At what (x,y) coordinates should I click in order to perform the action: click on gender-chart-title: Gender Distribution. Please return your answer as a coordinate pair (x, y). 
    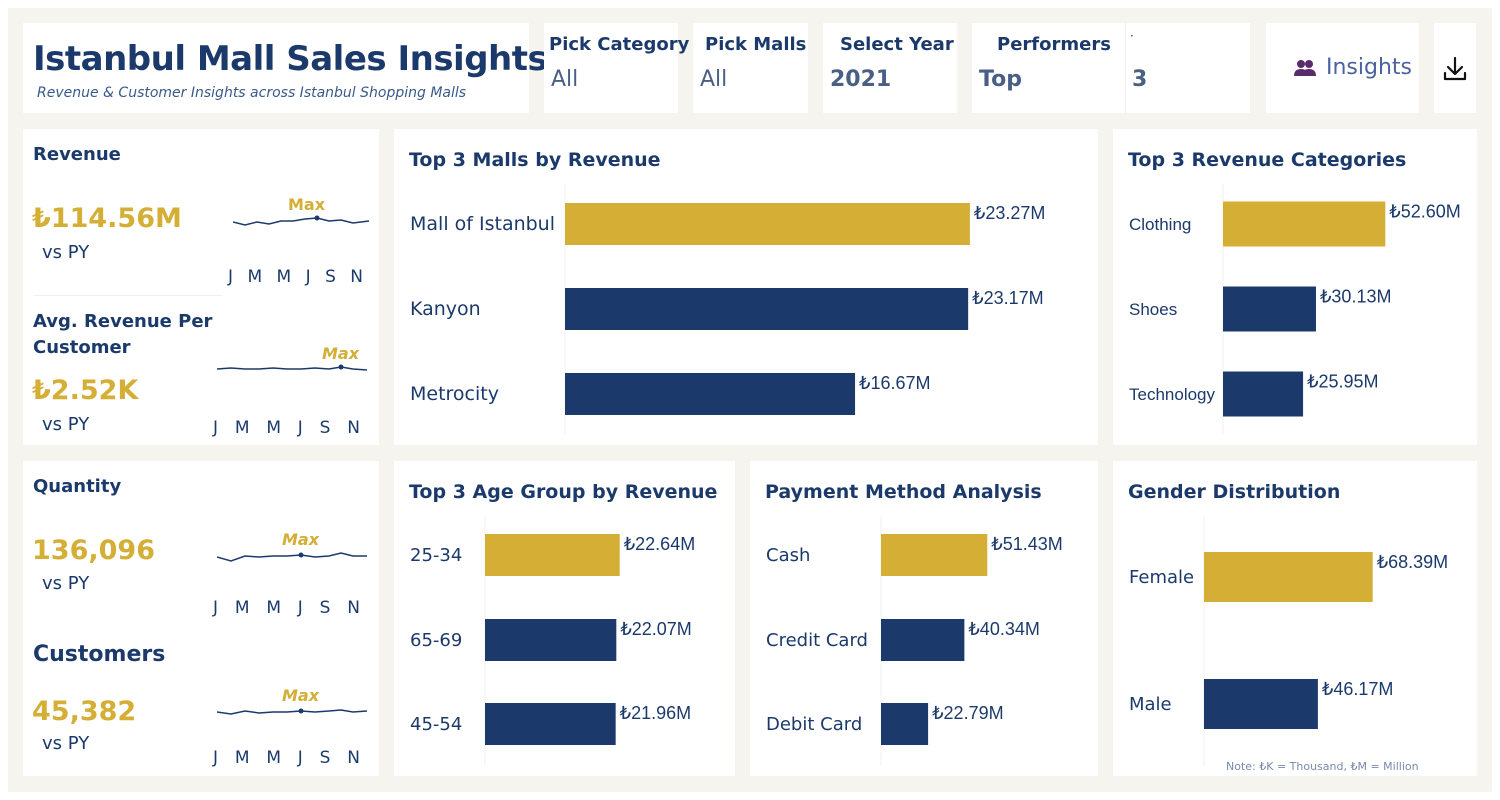
    Looking at the image, I should click on (1234, 492).